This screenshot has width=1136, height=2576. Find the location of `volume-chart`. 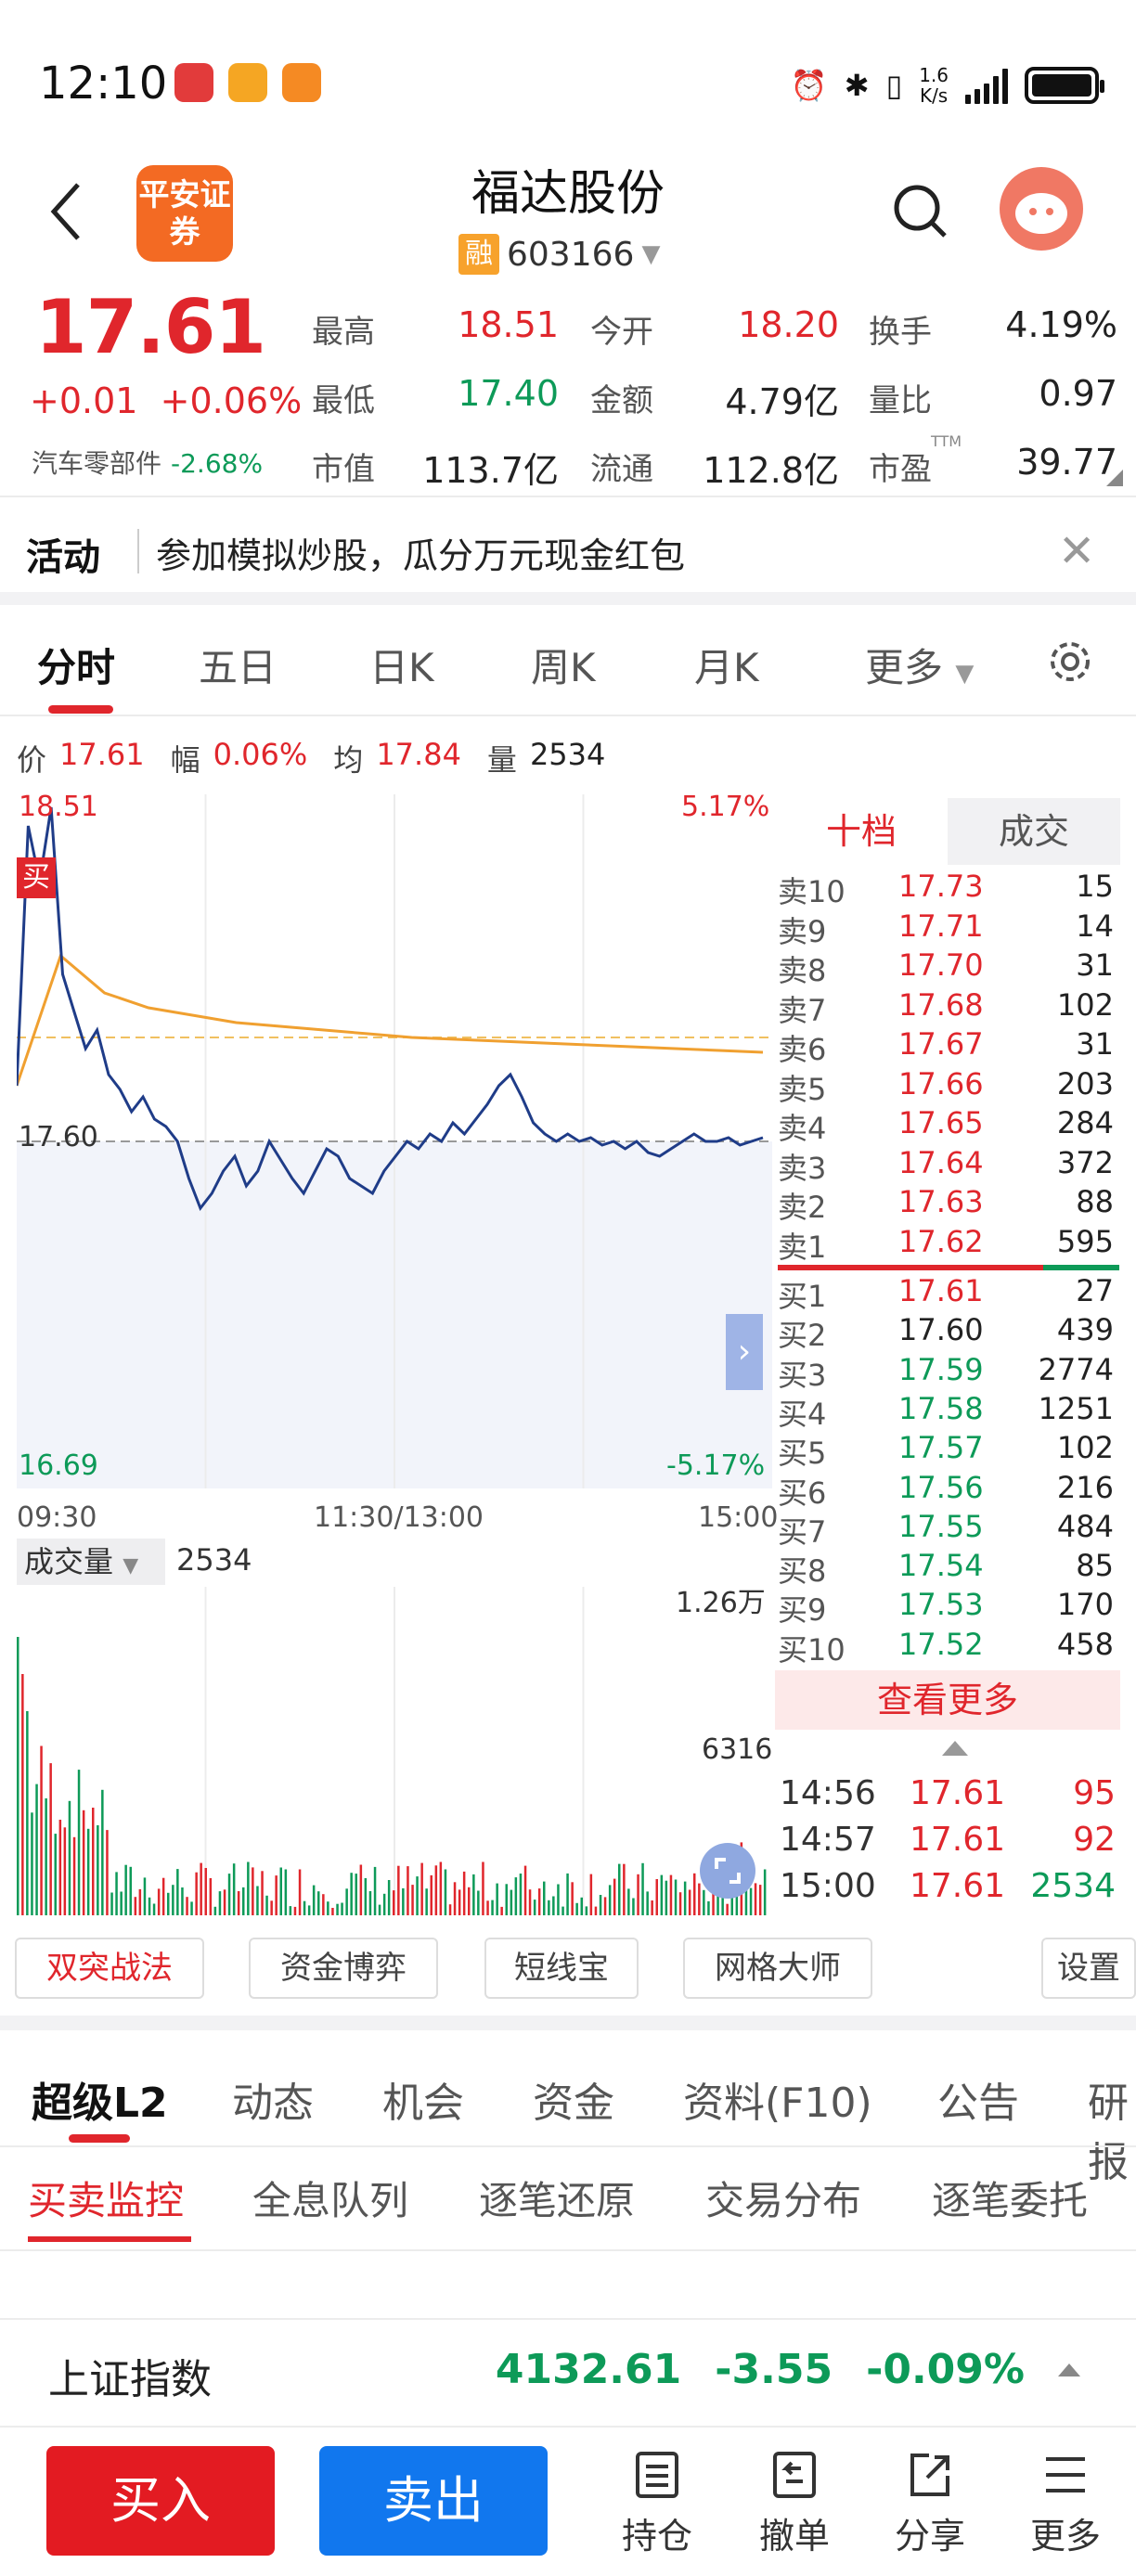

volume-chart is located at coordinates (394, 1751).